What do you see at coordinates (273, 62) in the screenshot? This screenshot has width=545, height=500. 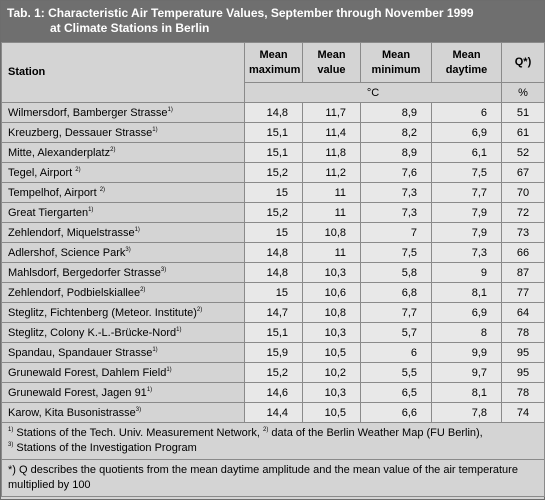 I see `header-mean-maximum: Mean maximum` at bounding box center [273, 62].